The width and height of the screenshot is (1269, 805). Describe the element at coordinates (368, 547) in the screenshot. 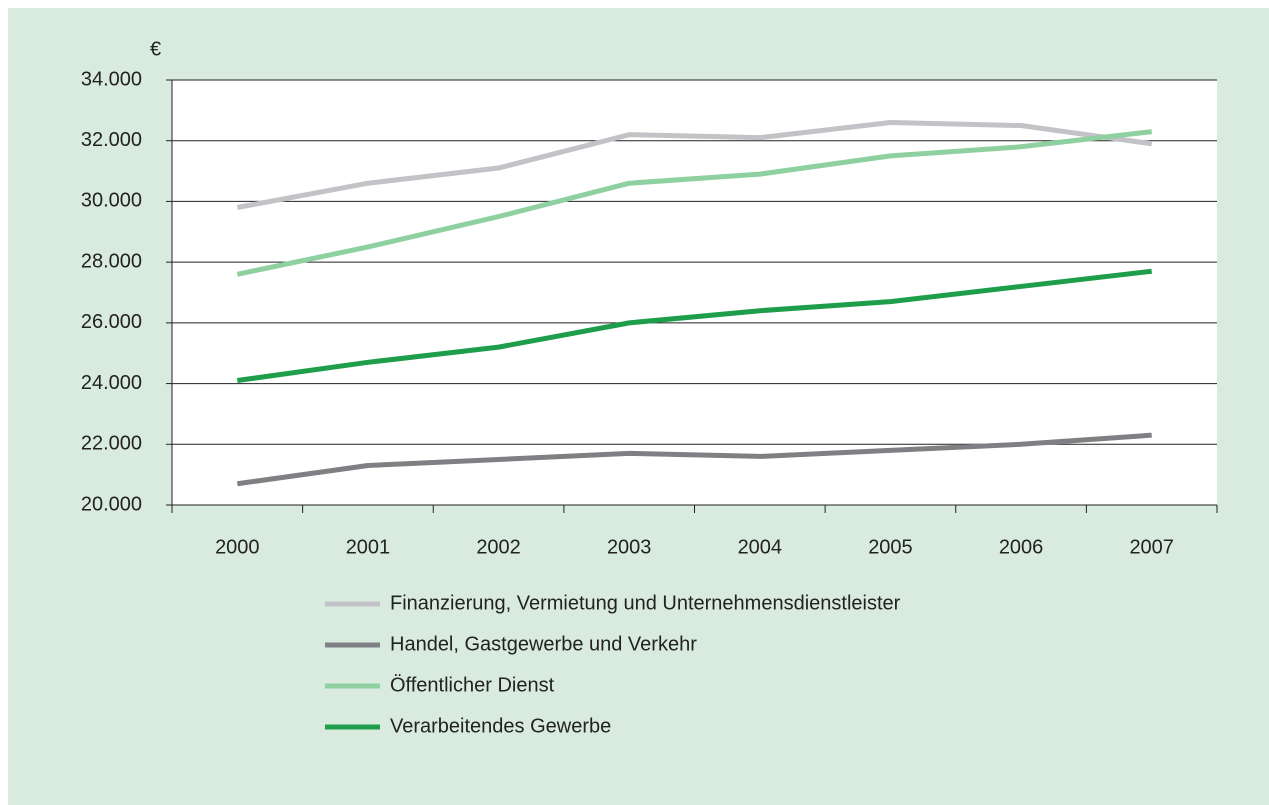

I see `x-tick-label: 2001` at that location.